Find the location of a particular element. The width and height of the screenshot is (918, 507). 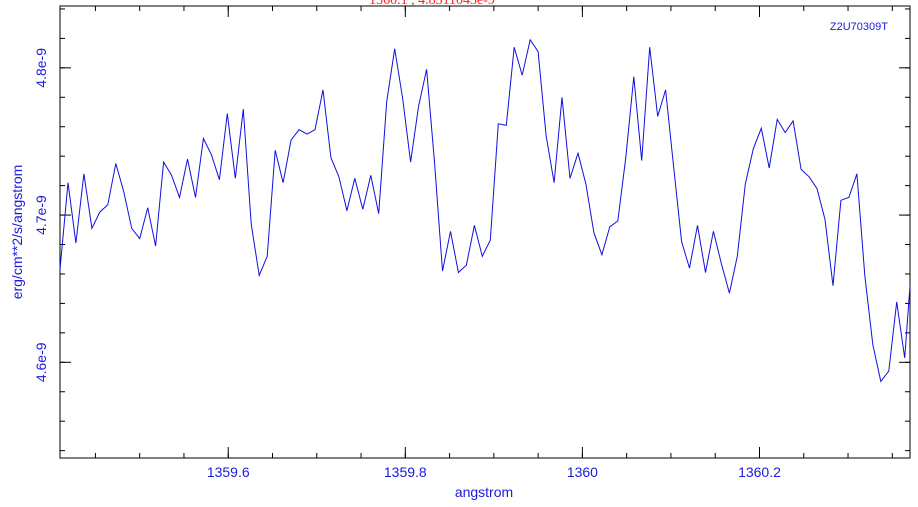

x-tick-label: 1360.2 is located at coordinates (759, 472).